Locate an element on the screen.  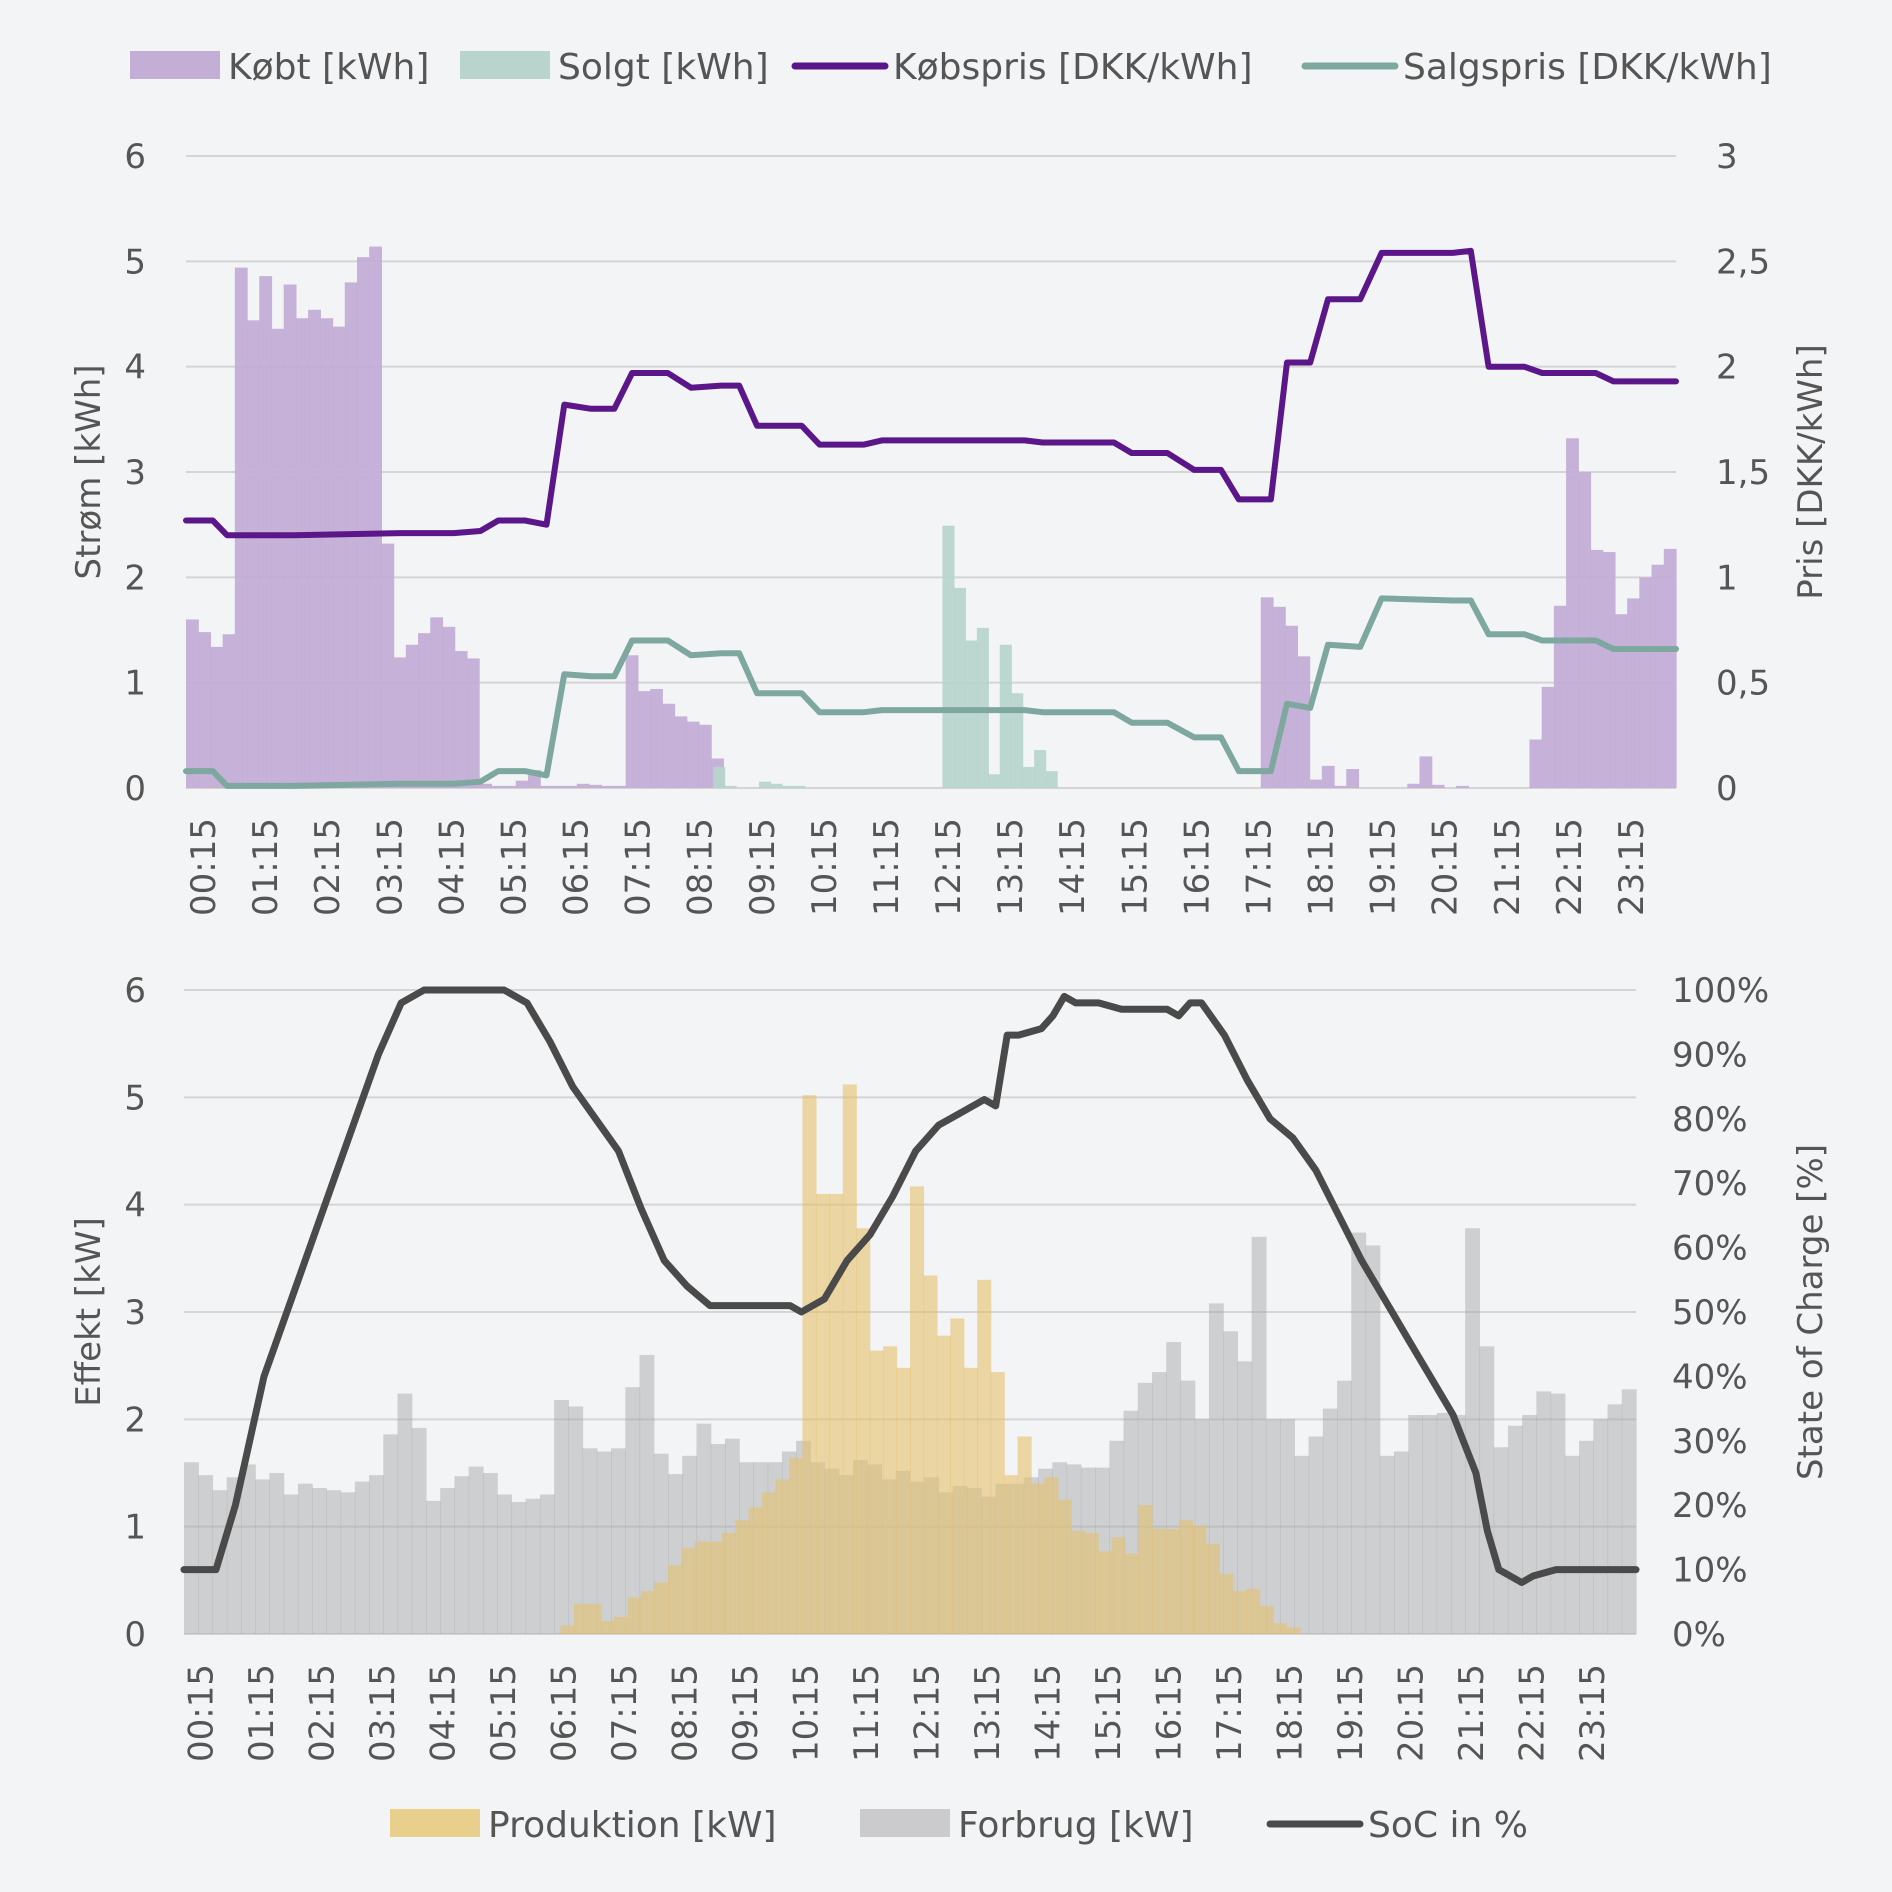
top-y-tick: 1 is located at coordinates (135, 684).